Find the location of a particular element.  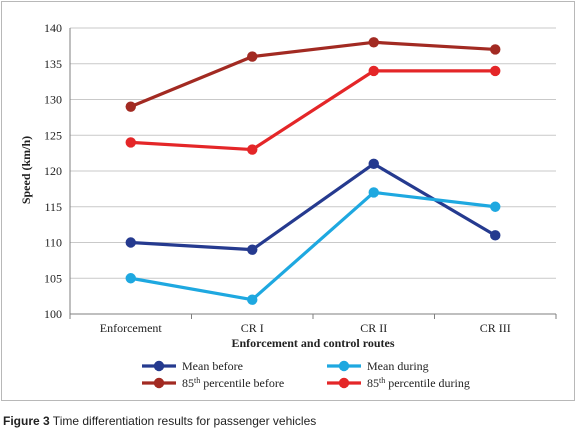

legend-item-3: 85th percentile during is located at coordinates (398, 383).